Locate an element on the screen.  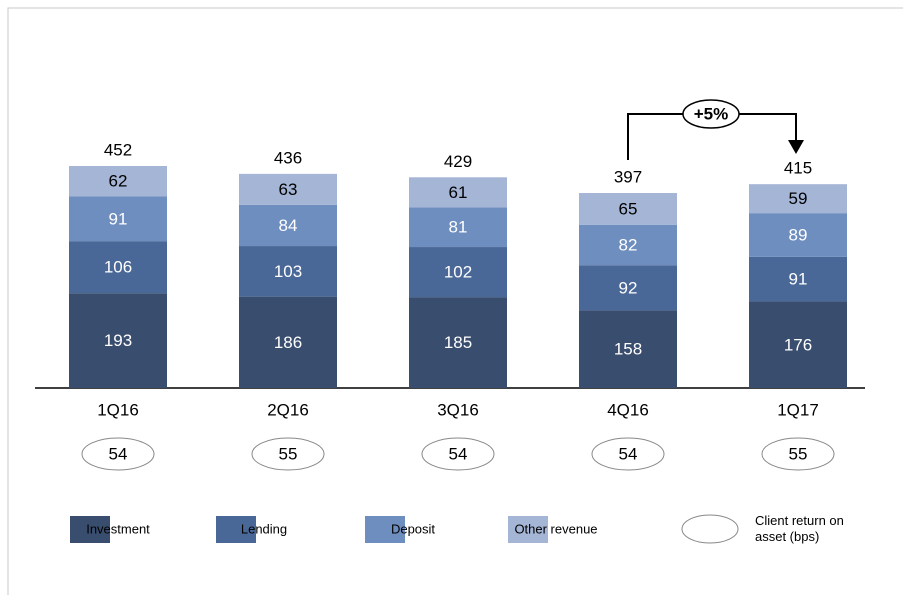
data-label: 103 is located at coordinates (288, 271).